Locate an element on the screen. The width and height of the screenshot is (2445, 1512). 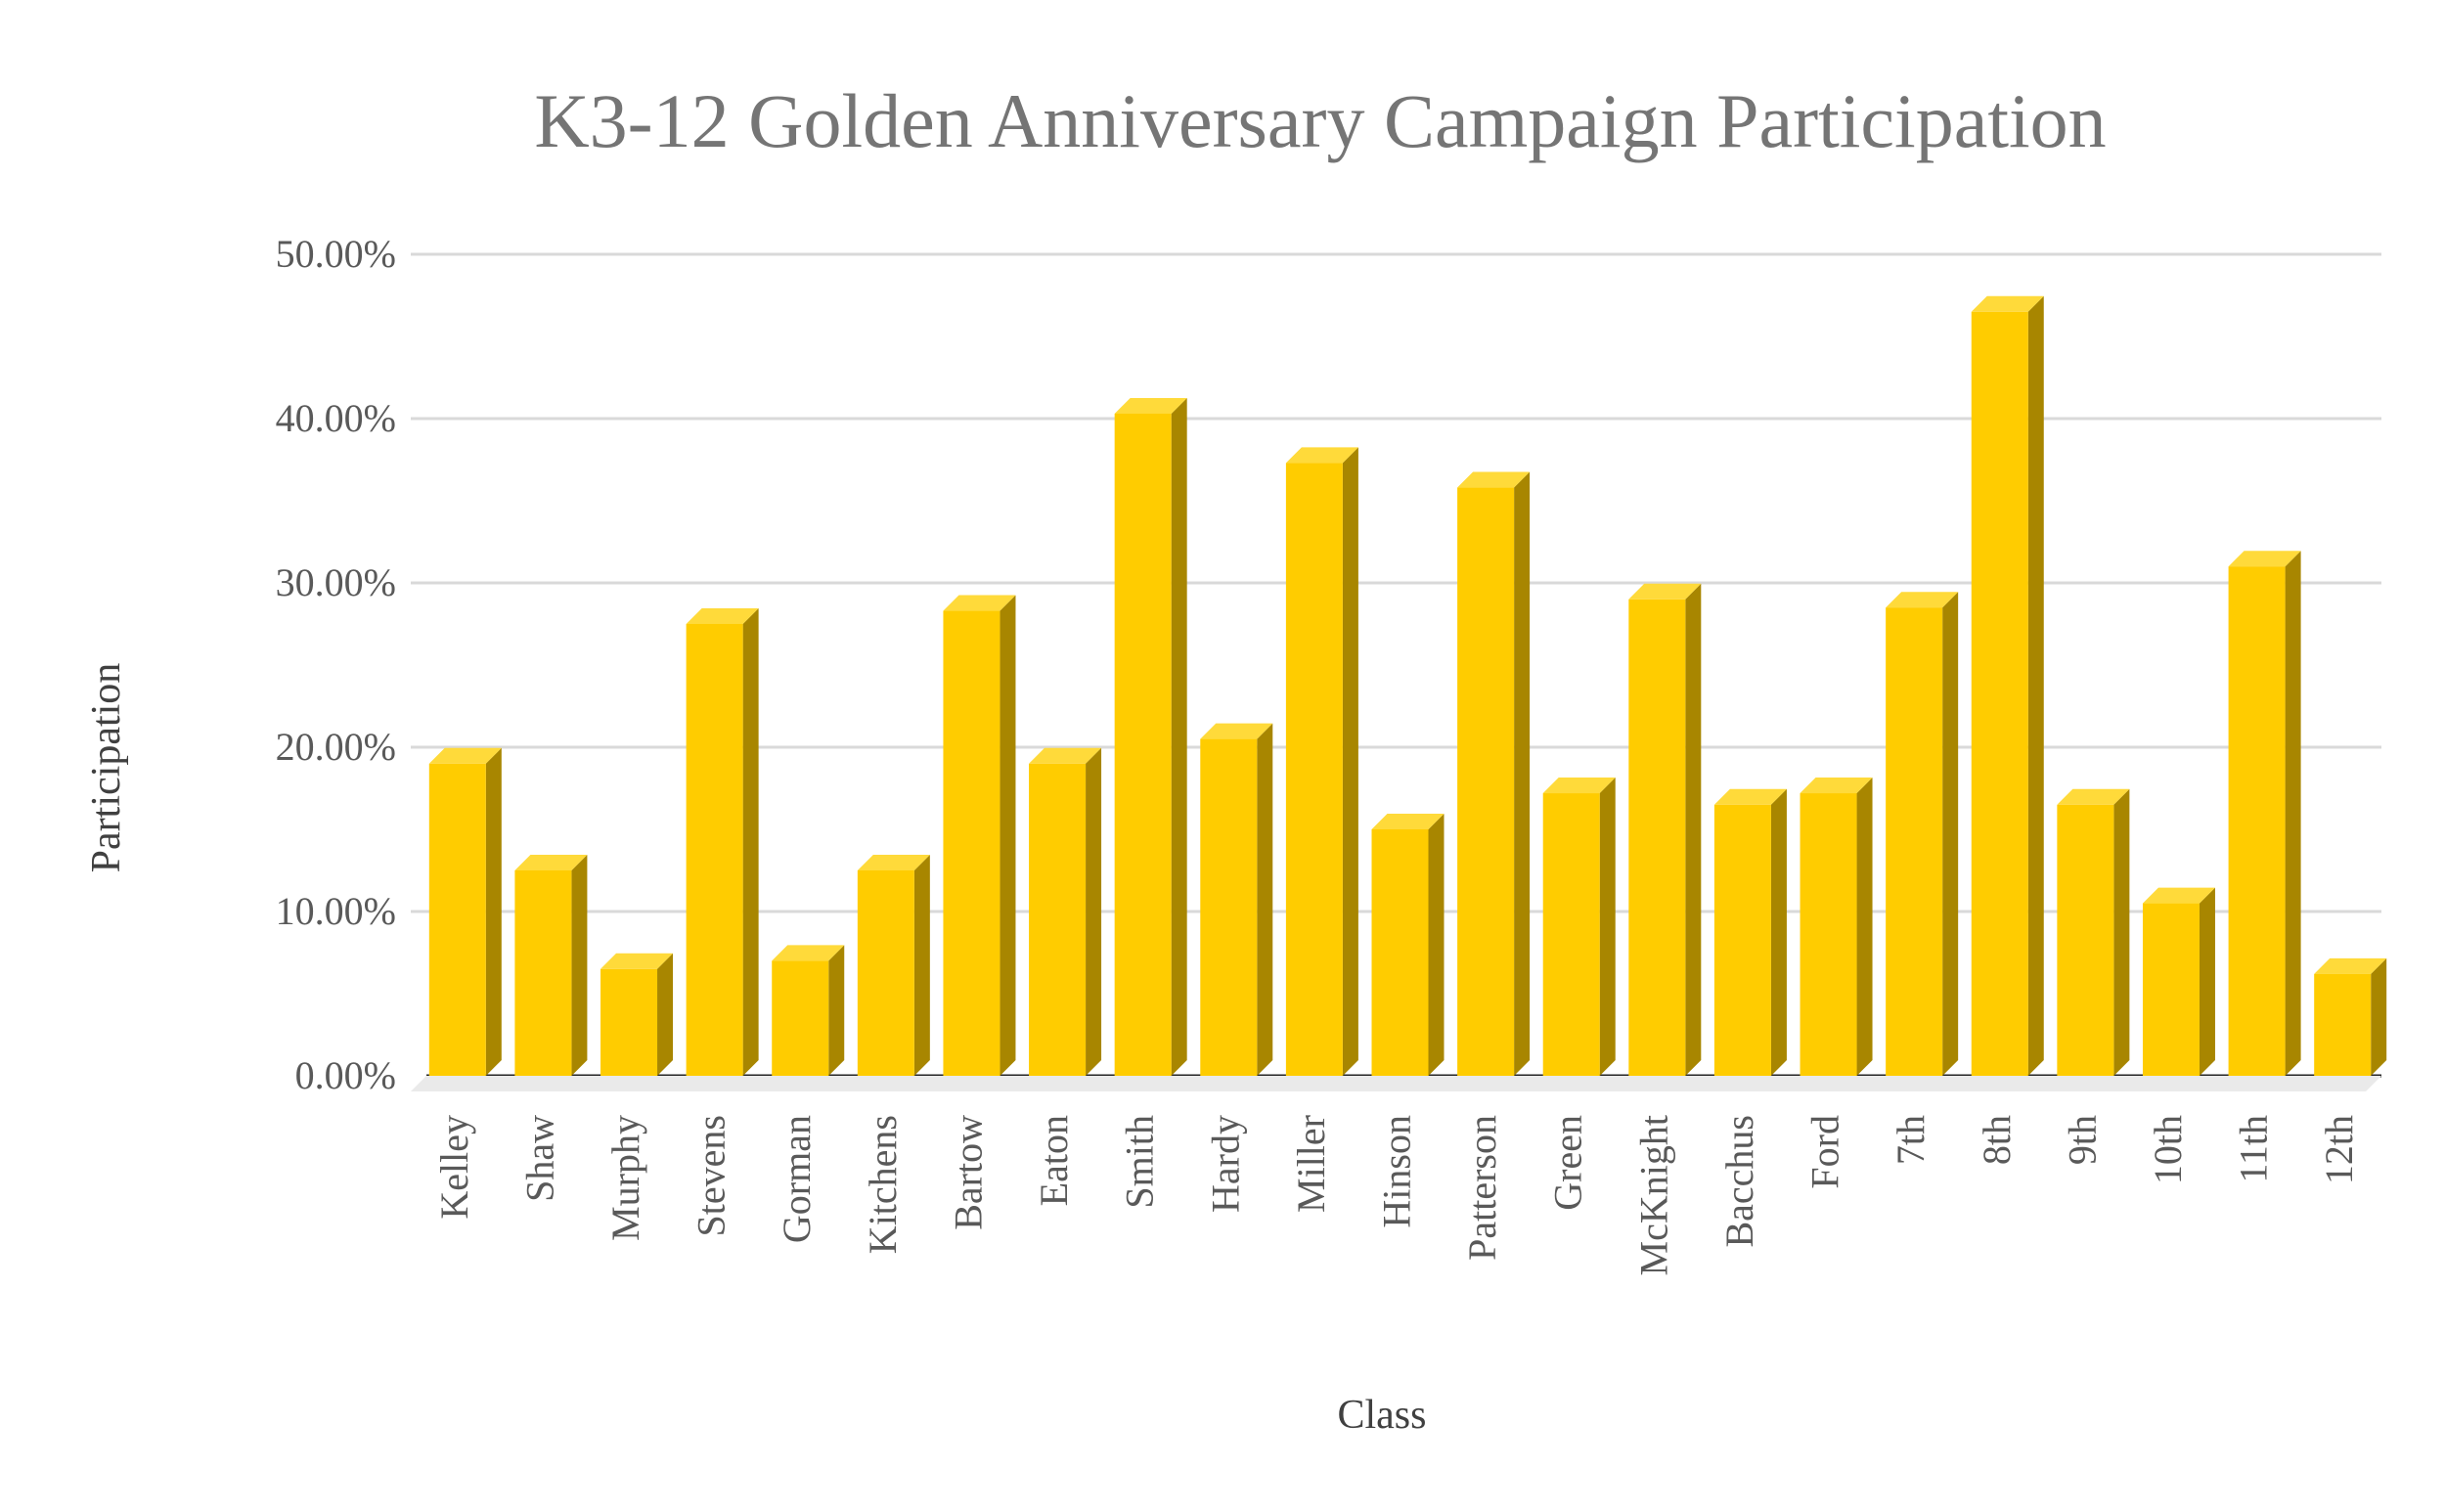
x-tick-label: Shaw is located at coordinates (539, 1159).